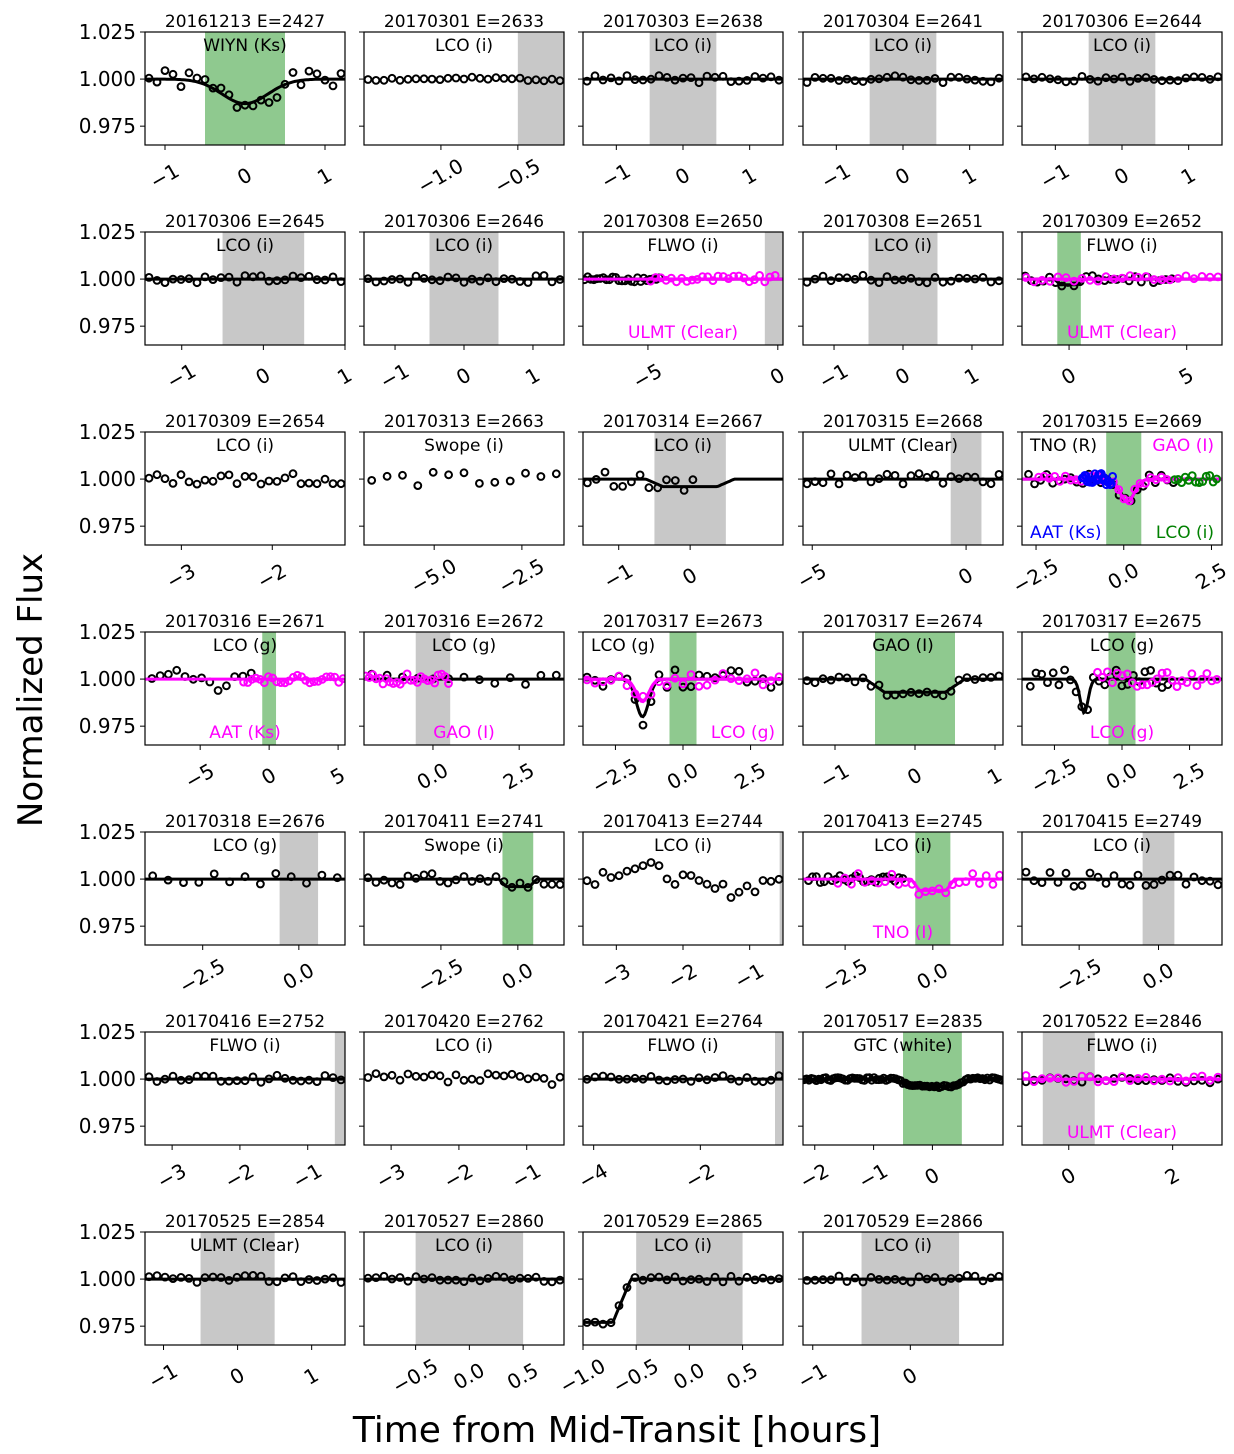 This screenshot has height=1454, width=1234. I want to click on panel-20170413-E-2744: 20170413 E=2744 −3 −2 −1 LCO (i), so click(681, 903).